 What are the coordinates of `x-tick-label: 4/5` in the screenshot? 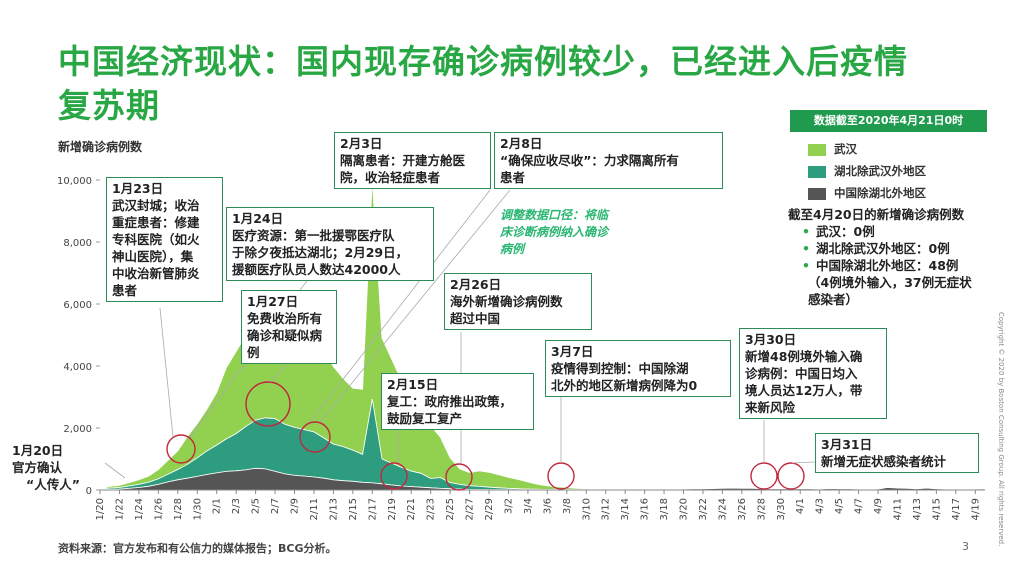 It's located at (839, 506).